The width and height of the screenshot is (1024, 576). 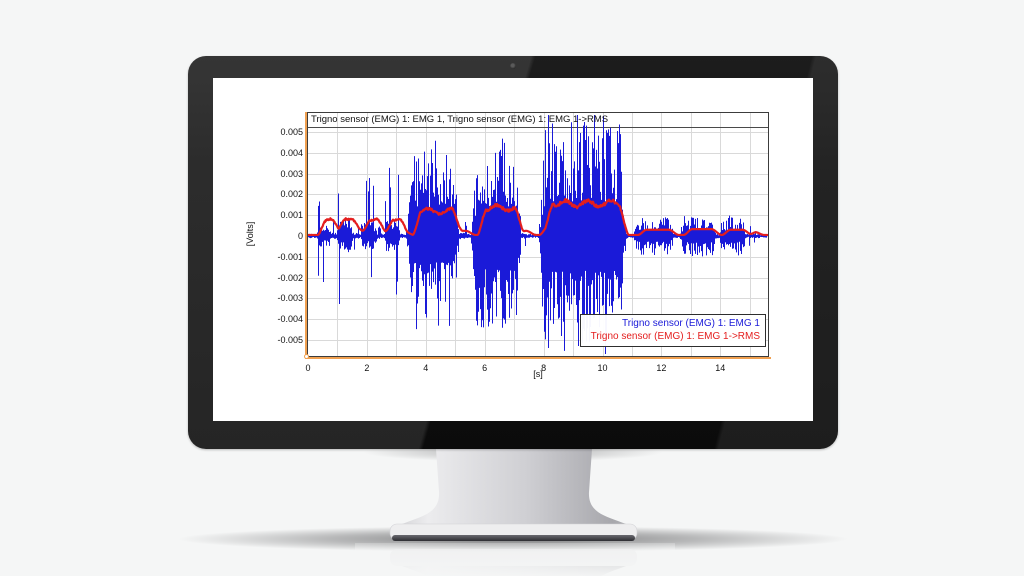 What do you see at coordinates (538, 374) in the screenshot?
I see `x-axis-title: [s]` at bounding box center [538, 374].